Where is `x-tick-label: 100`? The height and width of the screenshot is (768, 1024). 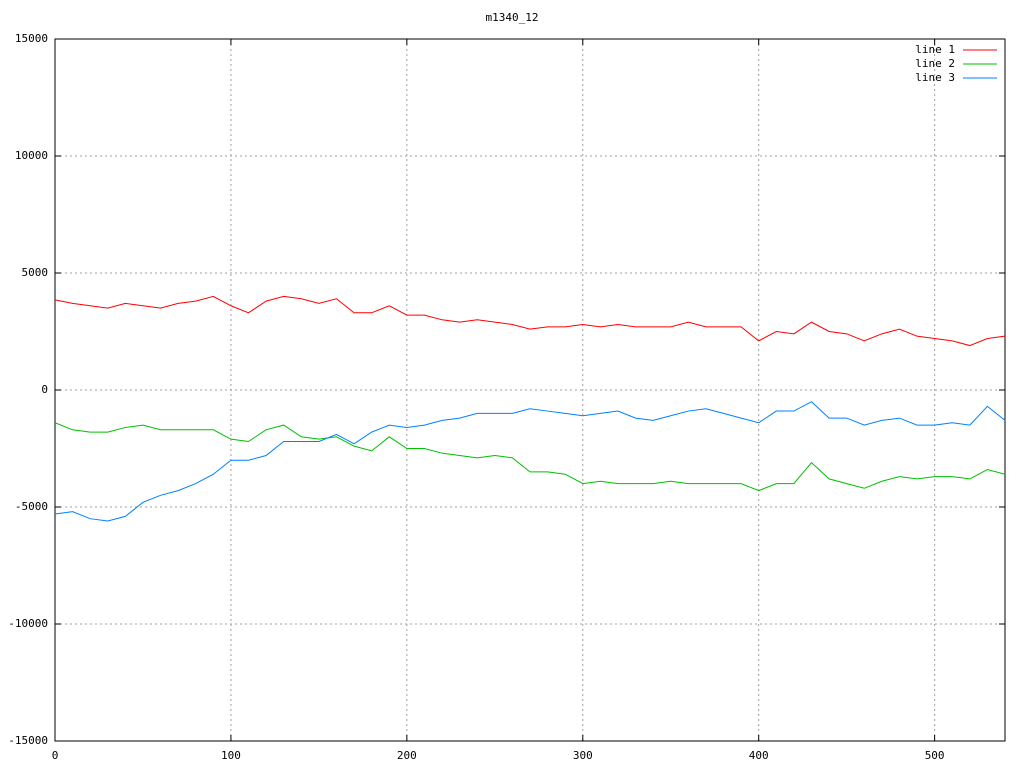
x-tick-label: 100 is located at coordinates (231, 755).